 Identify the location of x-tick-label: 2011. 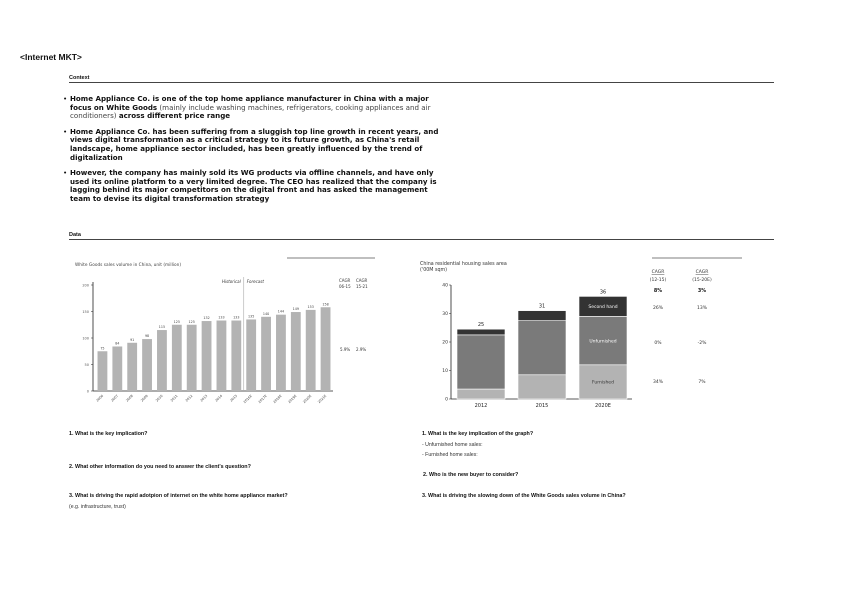
(174, 398).